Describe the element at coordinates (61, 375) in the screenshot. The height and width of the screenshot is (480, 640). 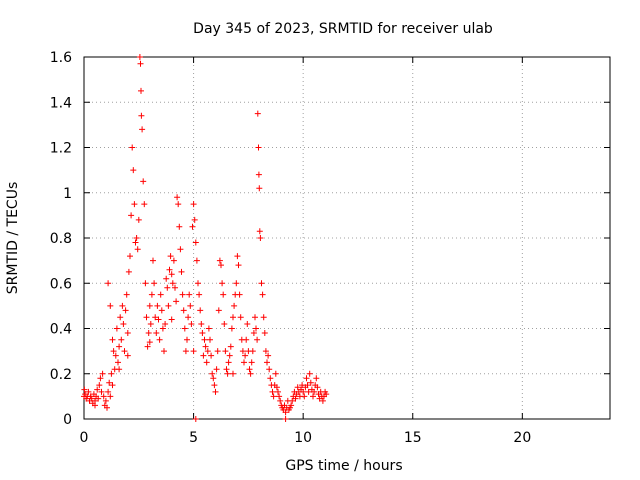
I see `y-tick-label: 0.2` at that location.